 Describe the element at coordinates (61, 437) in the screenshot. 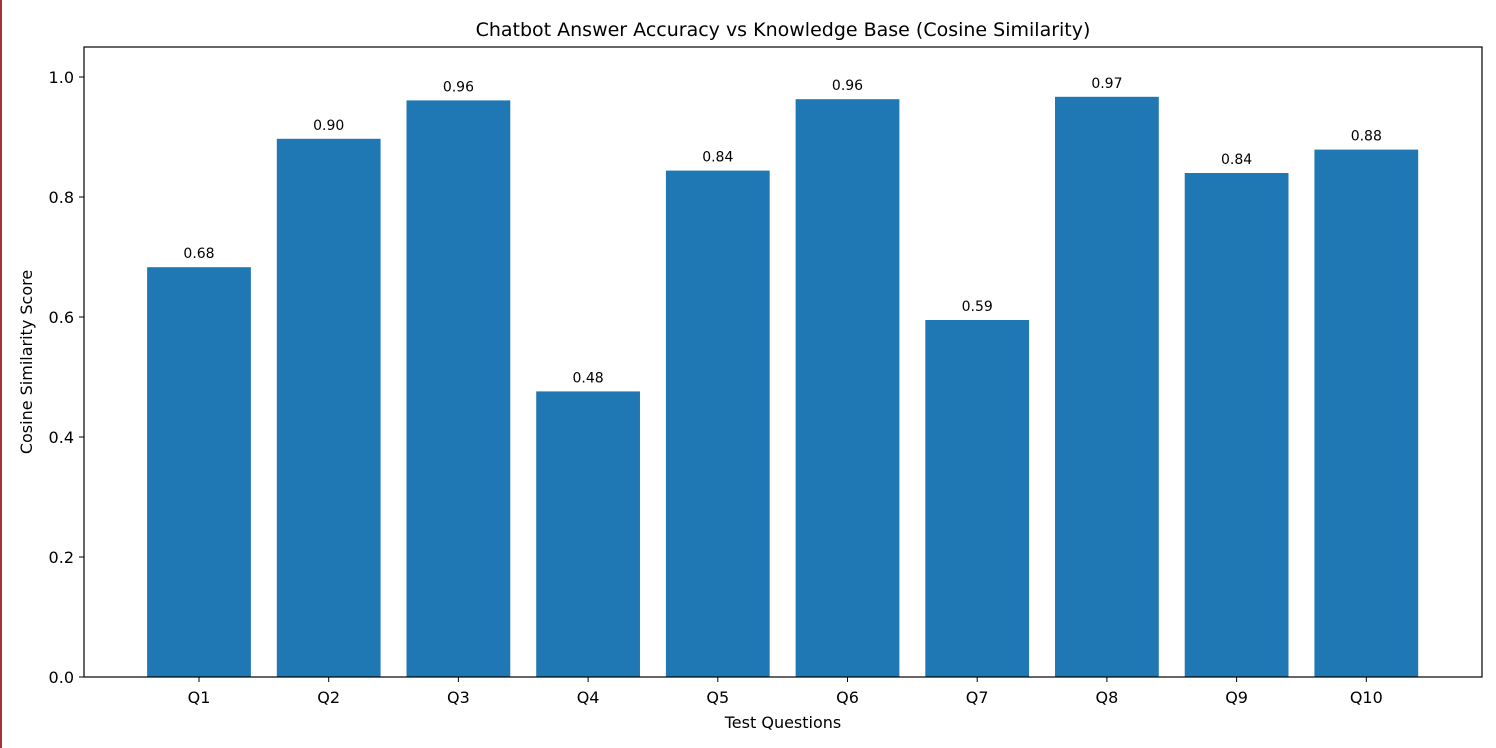

I see `y-tick-label: 0.4` at that location.